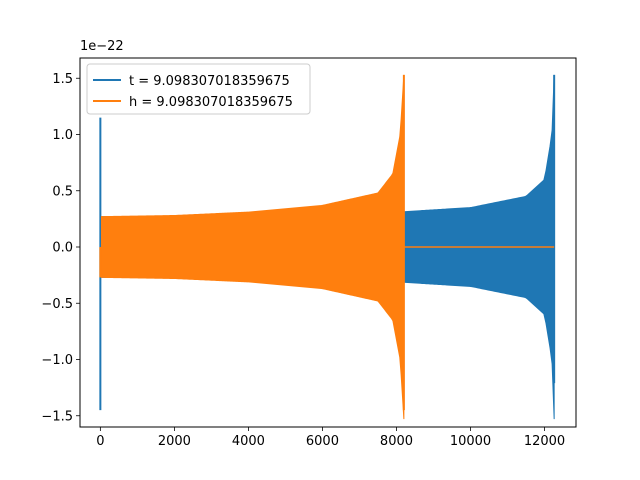 The height and width of the screenshot is (480, 640). Describe the element at coordinates (174, 441) in the screenshot. I see `x-tick-label: 2000` at that location.